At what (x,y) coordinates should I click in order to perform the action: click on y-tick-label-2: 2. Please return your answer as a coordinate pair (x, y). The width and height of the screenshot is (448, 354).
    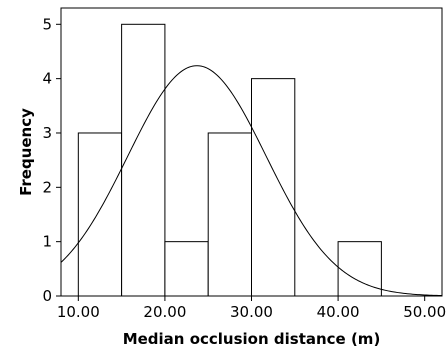
    Looking at the image, I should click on (47, 187).